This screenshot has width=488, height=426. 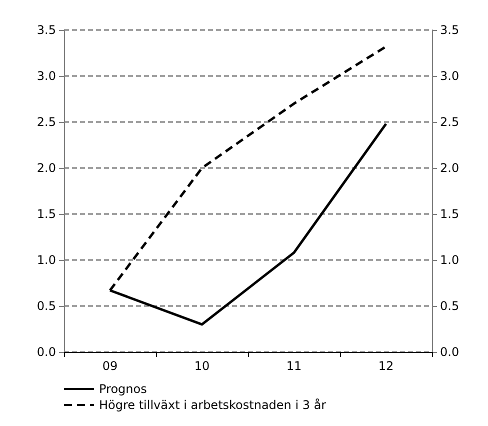 What do you see at coordinates (123, 389) in the screenshot?
I see `legend-label: Prognos` at bounding box center [123, 389].